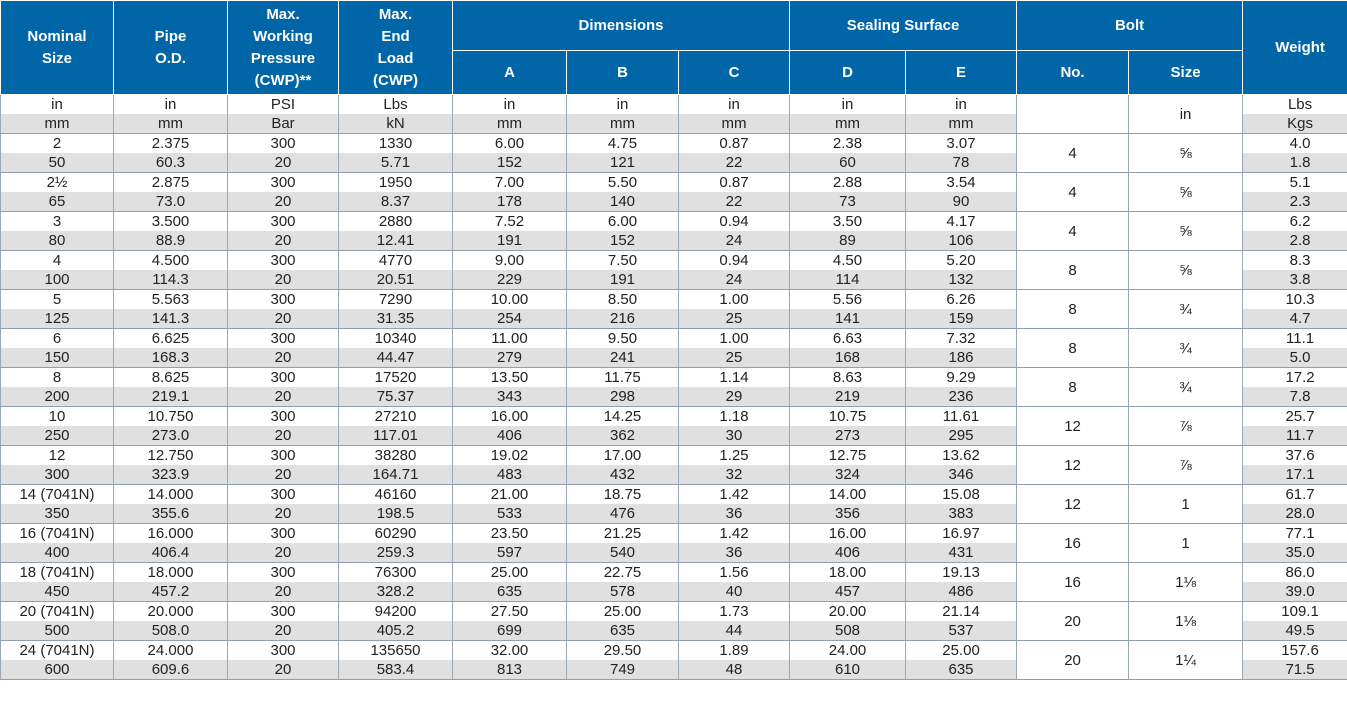 The height and width of the screenshot is (703, 1347). Describe the element at coordinates (283, 47) in the screenshot. I see `header-max-working-pressure: Max. Working Pressure (CWP)**` at that location.